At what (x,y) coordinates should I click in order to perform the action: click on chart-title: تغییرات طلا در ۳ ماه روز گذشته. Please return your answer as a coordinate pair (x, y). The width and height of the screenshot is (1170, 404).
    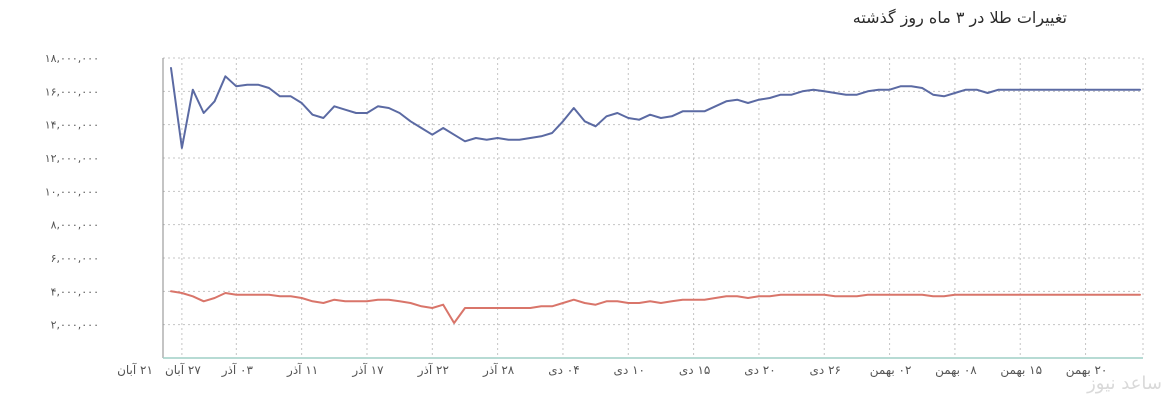
    Looking at the image, I should click on (959, 17).